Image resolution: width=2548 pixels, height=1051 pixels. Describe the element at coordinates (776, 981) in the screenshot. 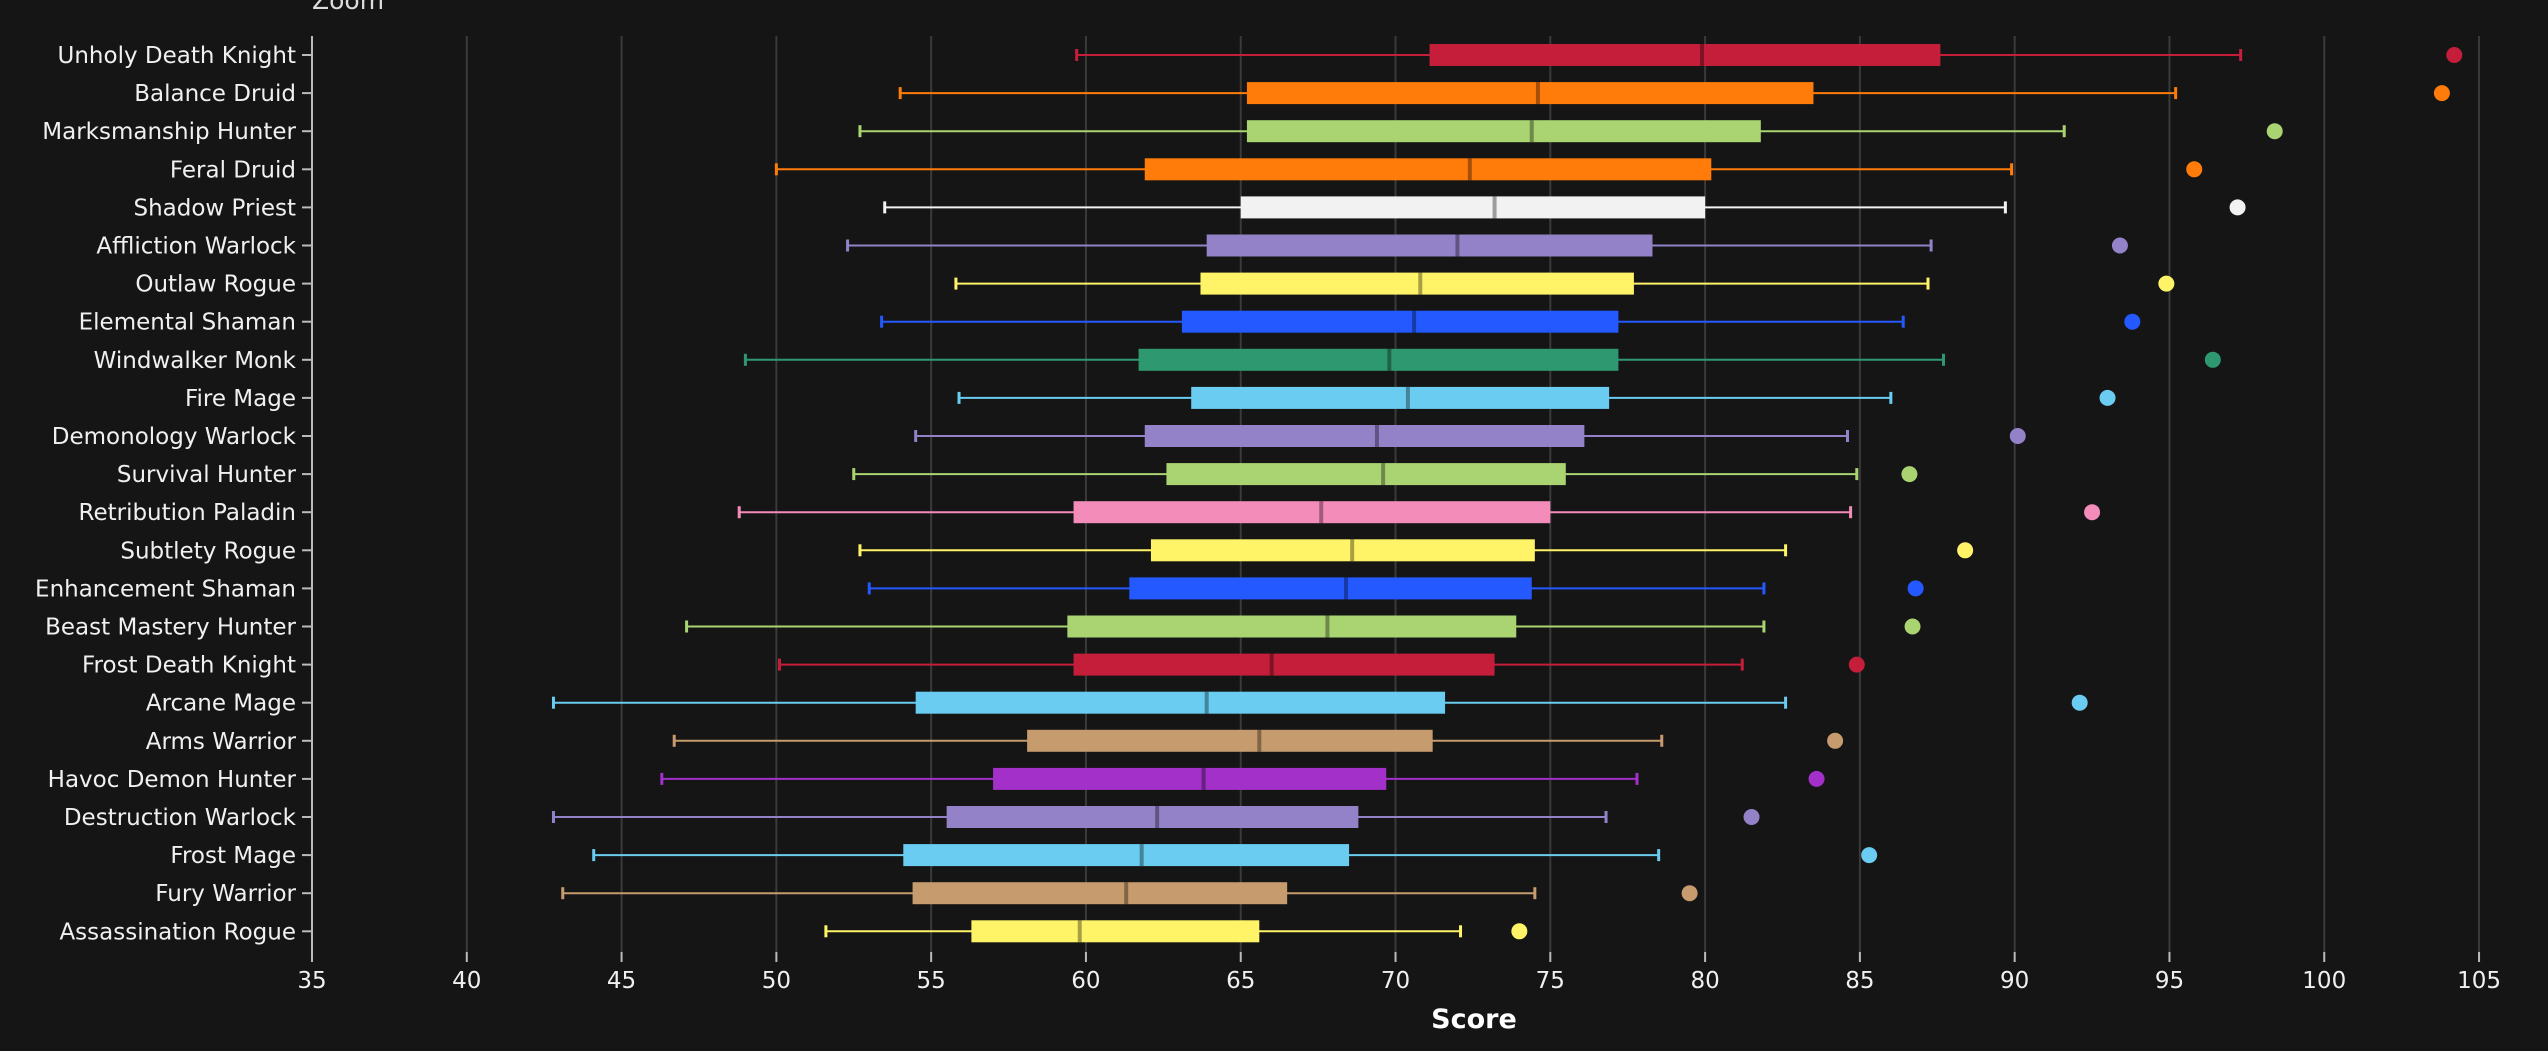

I see `x-tick-label: 50` at that location.